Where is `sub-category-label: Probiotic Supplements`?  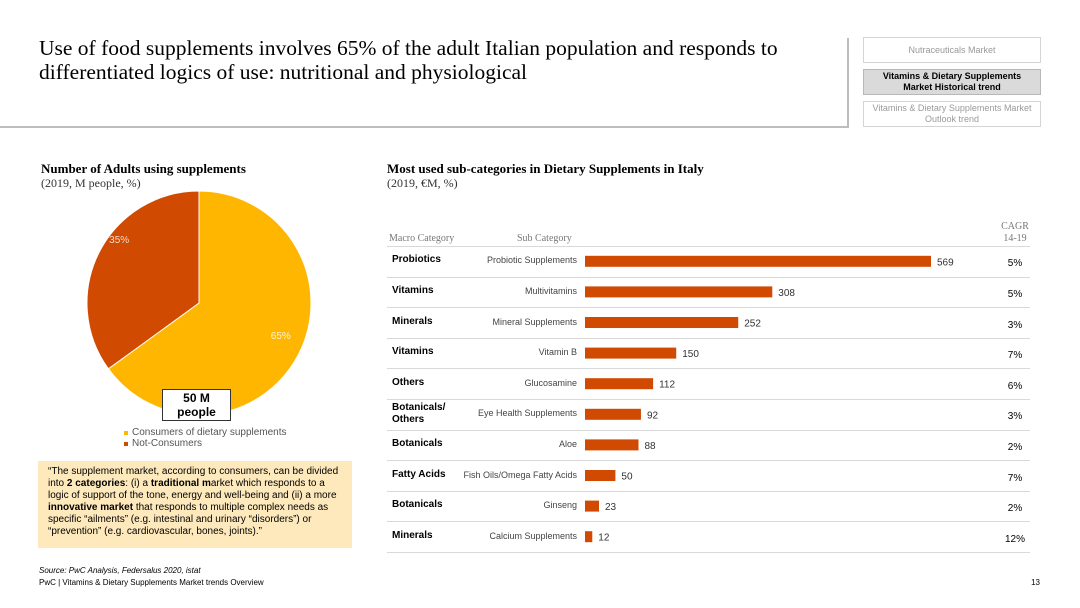 sub-category-label: Probiotic Supplements is located at coordinates (531, 260).